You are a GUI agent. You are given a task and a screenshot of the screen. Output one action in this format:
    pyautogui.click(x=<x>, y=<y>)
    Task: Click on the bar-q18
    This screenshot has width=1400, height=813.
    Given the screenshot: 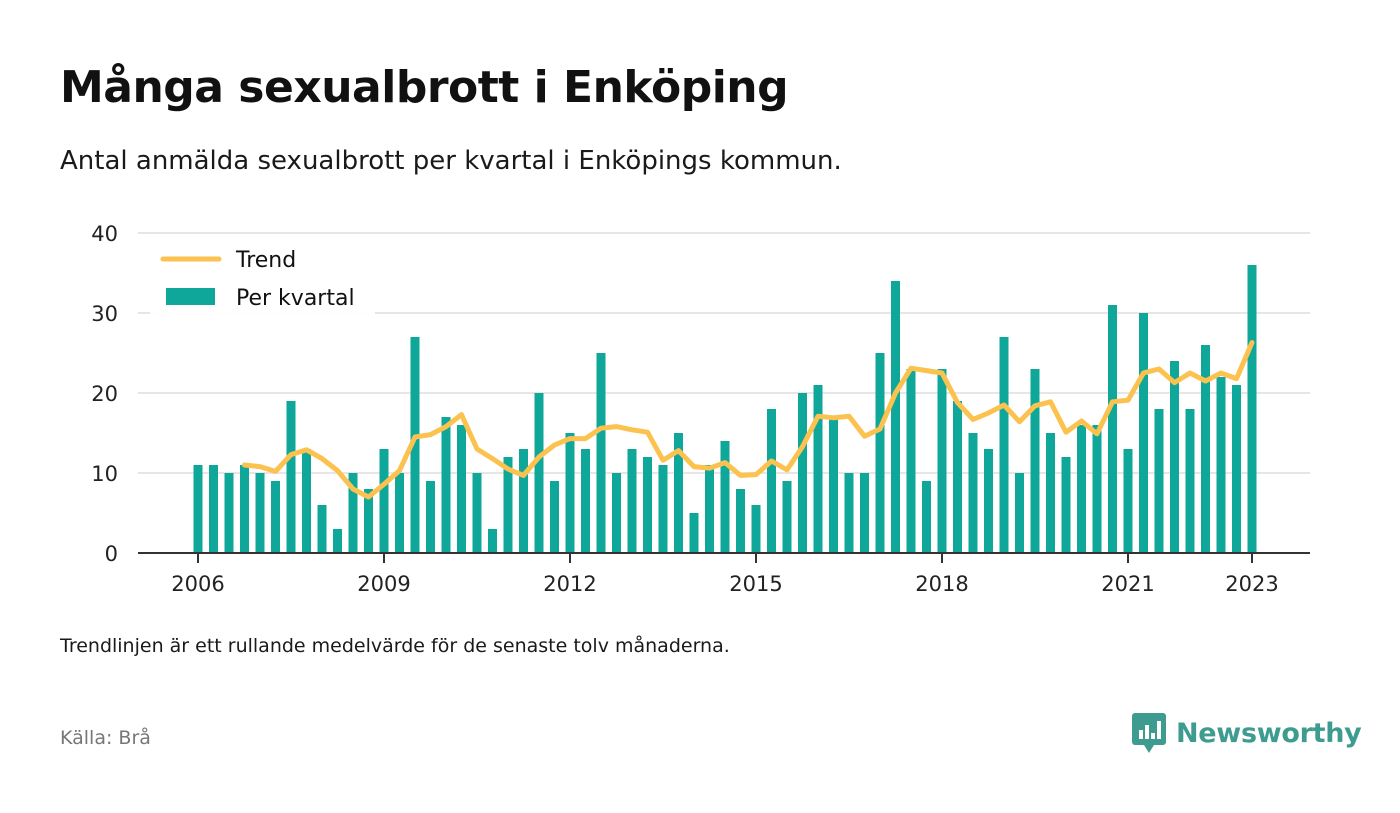 What is the action you would take?
    pyautogui.click(x=461, y=489)
    